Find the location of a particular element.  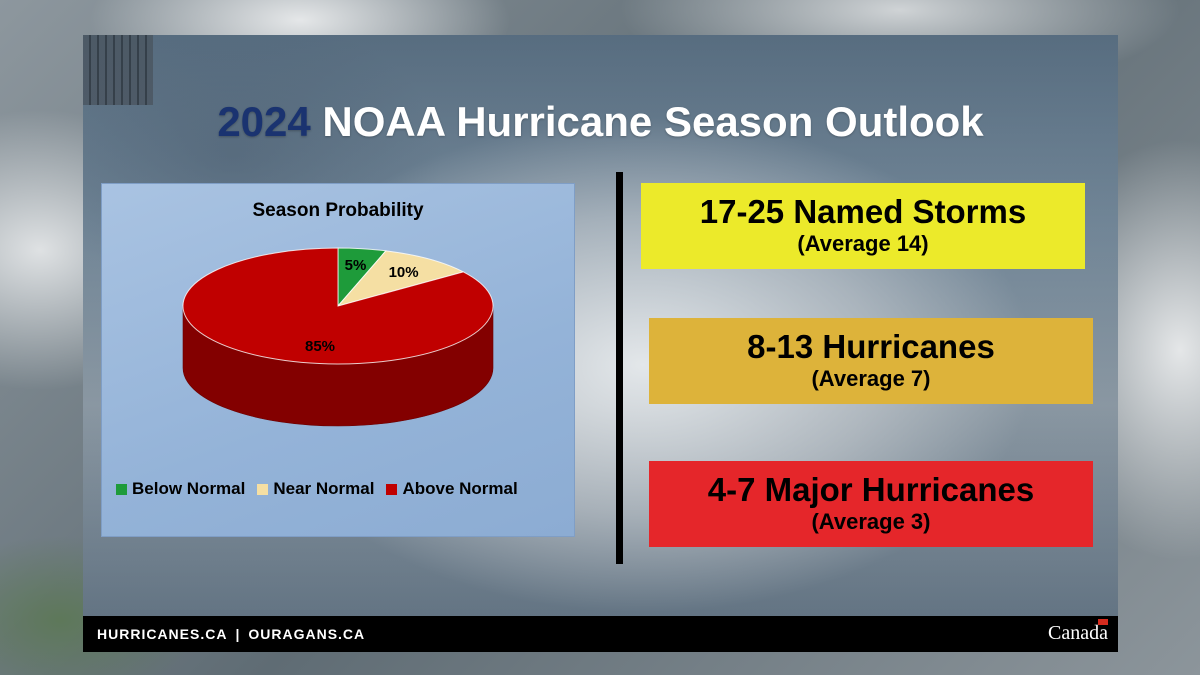

pie-label-near-normal: 10% is located at coordinates (404, 272).